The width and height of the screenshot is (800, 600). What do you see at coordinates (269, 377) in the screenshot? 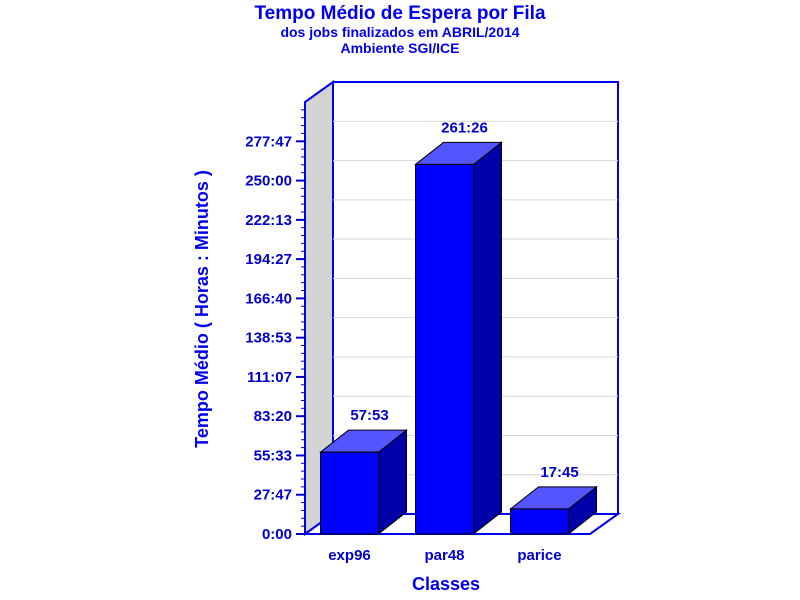
I see `y-tick-label: 111:07` at bounding box center [269, 377].